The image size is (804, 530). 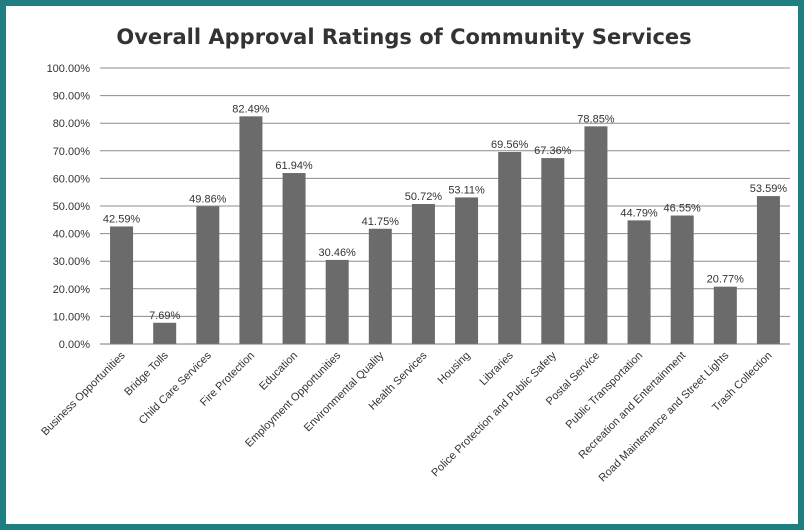 What do you see at coordinates (72, 235) in the screenshot?
I see `y-tick-label: 40.00%` at bounding box center [72, 235].